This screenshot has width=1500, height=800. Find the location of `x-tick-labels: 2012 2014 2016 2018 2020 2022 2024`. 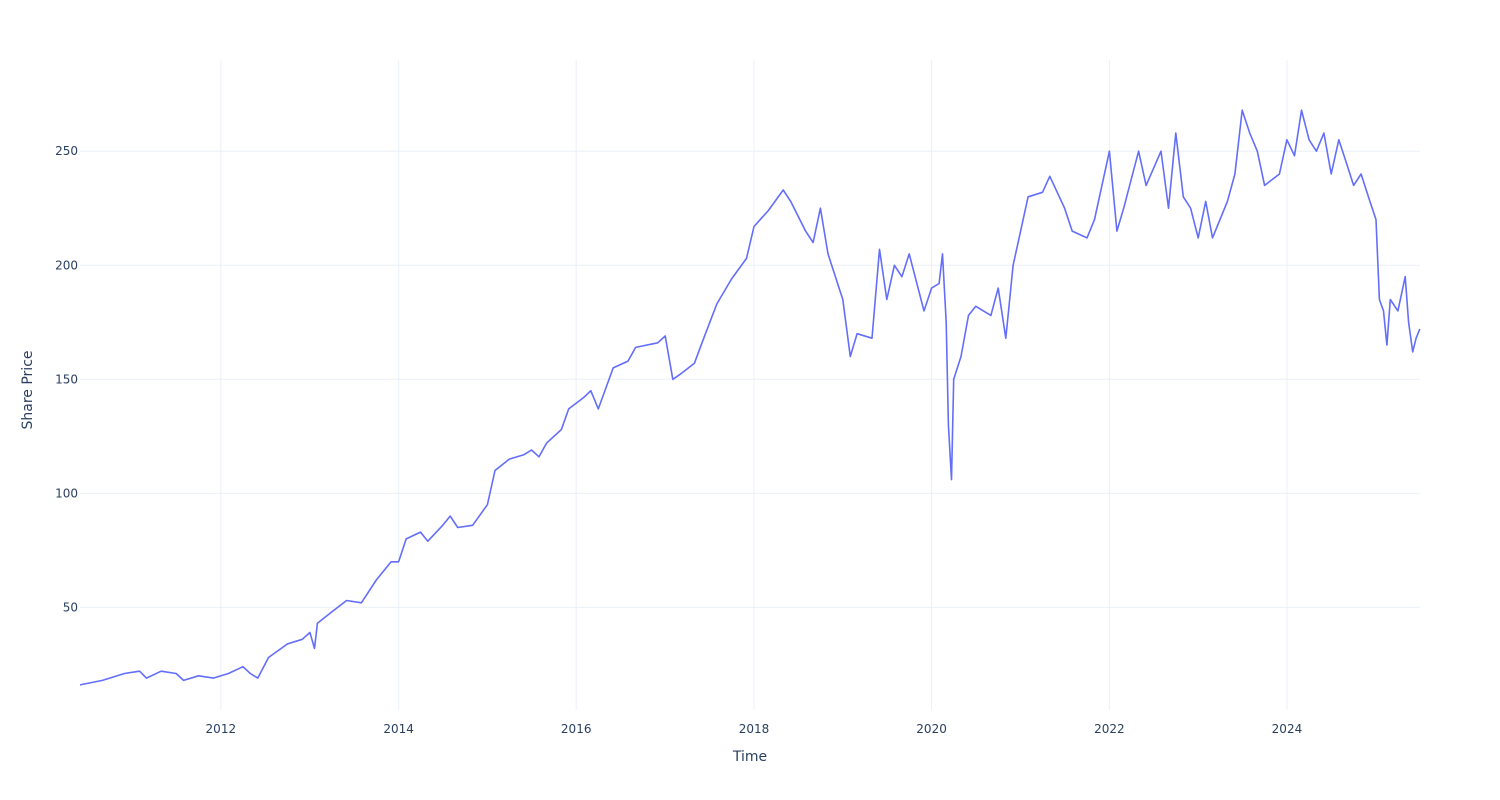

x-tick-labels: 2012 2014 2016 2018 2020 2022 2024 is located at coordinates (754, 729).